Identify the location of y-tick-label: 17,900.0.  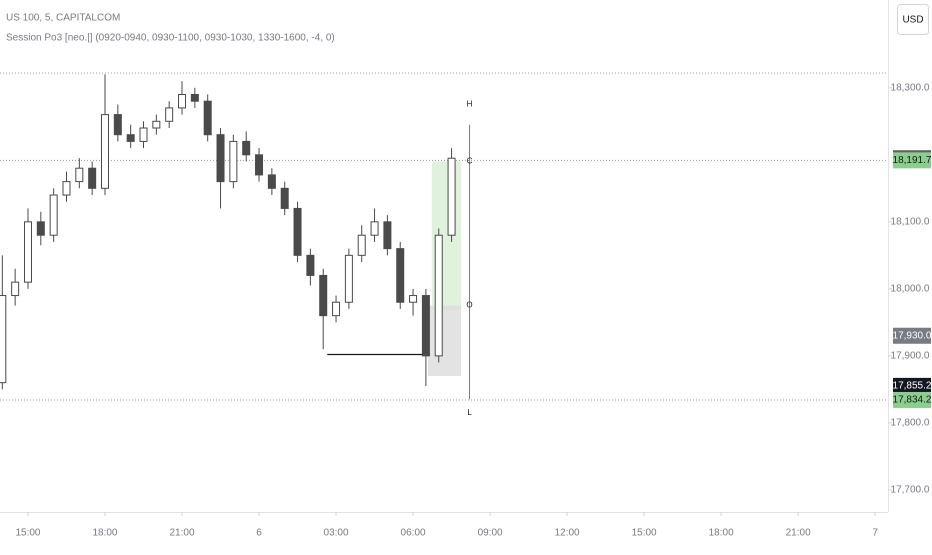
(910, 356).